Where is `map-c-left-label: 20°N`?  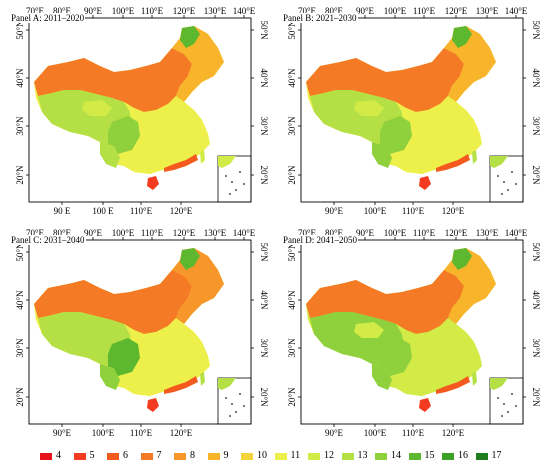 map-c-left-label: 20°N is located at coordinates (20, 397).